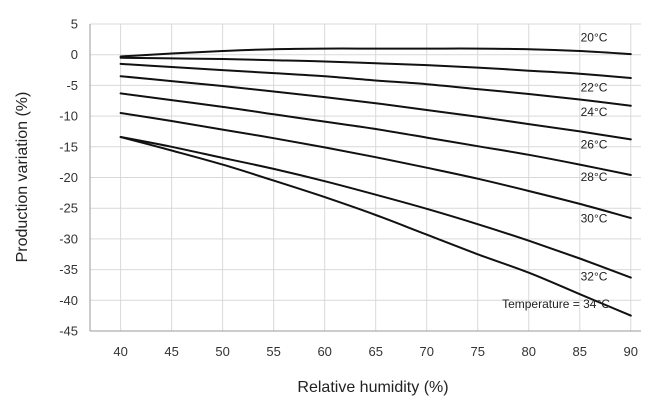 Image resolution: width=646 pixels, height=399 pixels. I want to click on x-tick-label: 85, so click(580, 351).